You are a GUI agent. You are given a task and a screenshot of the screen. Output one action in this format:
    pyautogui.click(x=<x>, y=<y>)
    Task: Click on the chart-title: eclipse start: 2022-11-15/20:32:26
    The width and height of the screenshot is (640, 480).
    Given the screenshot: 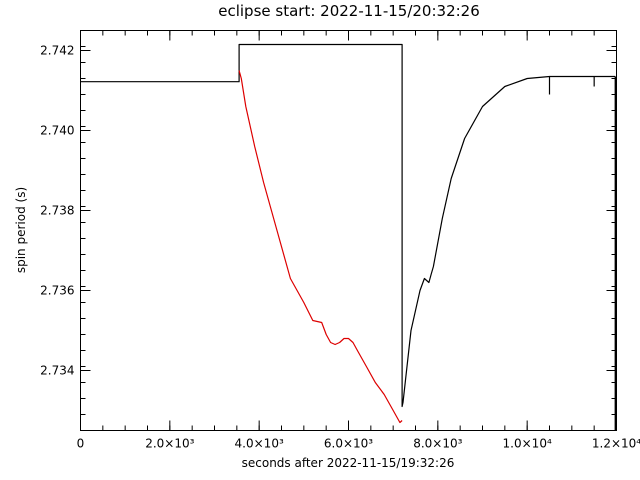 What is the action you would take?
    pyautogui.click(x=349, y=11)
    